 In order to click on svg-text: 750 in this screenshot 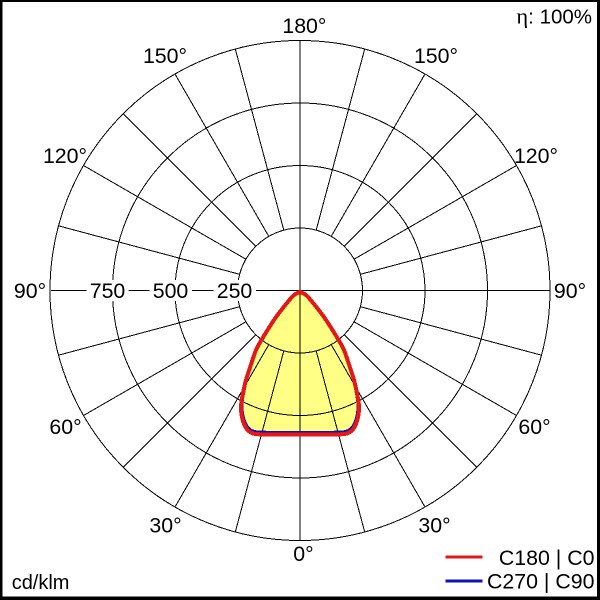, I will do `click(108, 291)`.